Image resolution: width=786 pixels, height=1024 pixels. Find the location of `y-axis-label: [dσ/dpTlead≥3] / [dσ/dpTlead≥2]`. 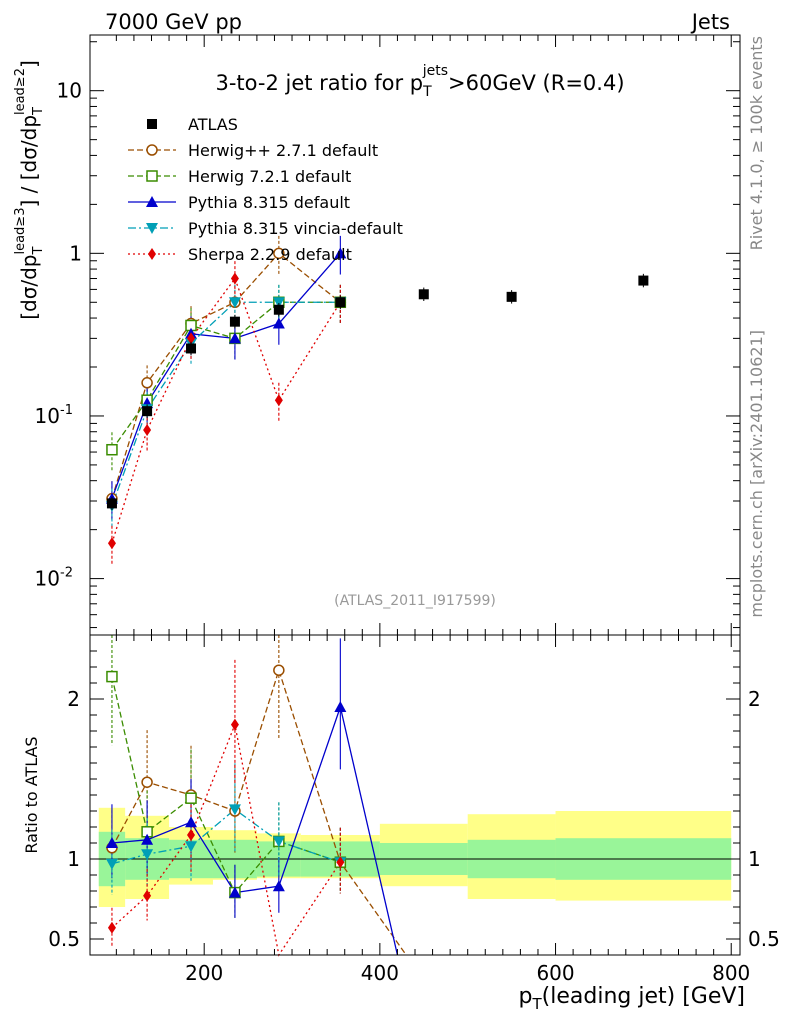

y-axis-label: [dσ/dpTlead≥3] / [dσ/dpTlead≥2] is located at coordinates (29, 190).